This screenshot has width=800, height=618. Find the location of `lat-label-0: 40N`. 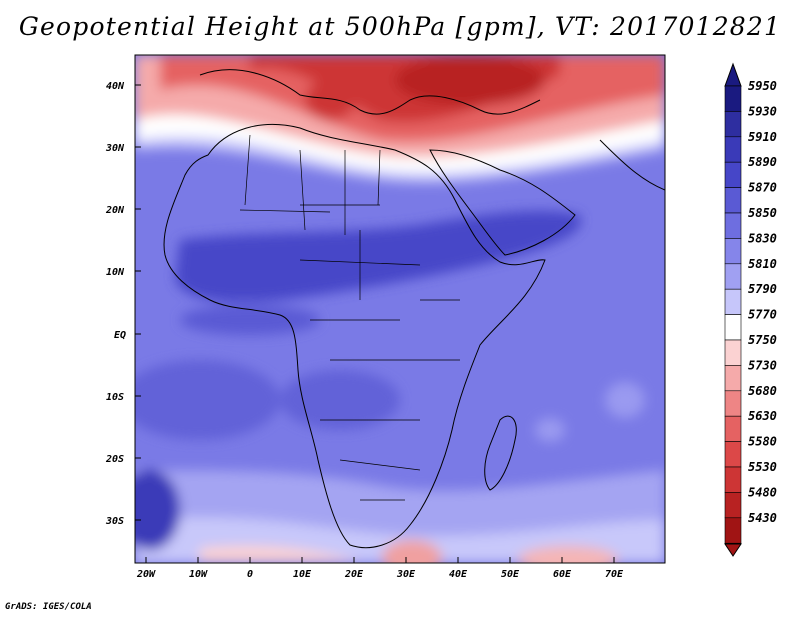

lat-label-0: 40N is located at coordinates (115, 86).